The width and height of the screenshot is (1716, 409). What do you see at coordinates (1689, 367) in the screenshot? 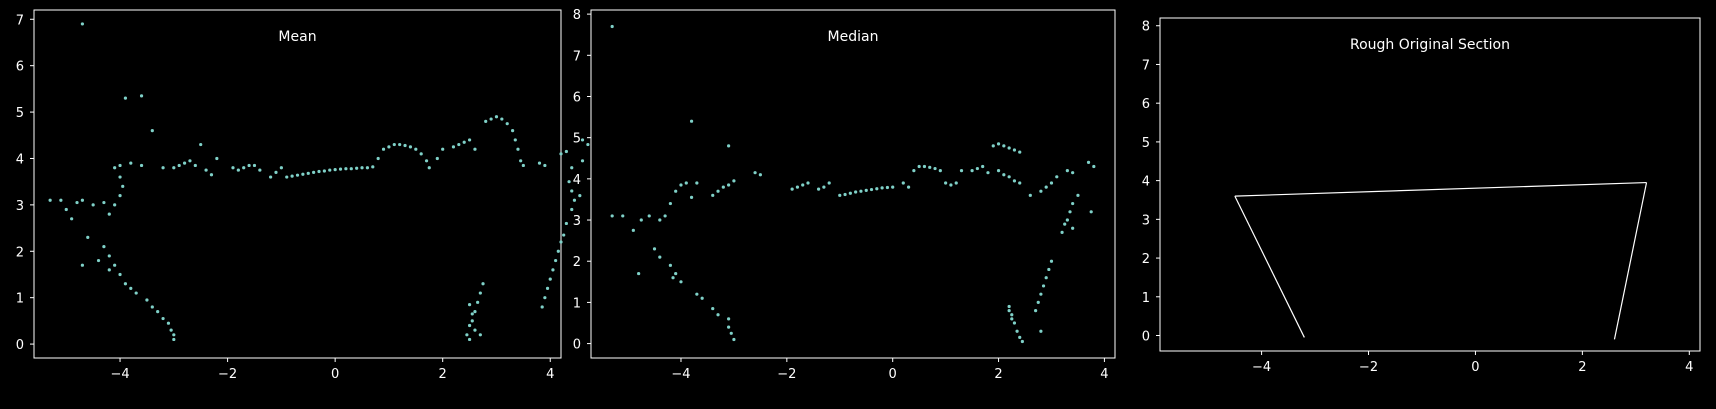
I see `x-tick-label: 4` at bounding box center [1689, 367].